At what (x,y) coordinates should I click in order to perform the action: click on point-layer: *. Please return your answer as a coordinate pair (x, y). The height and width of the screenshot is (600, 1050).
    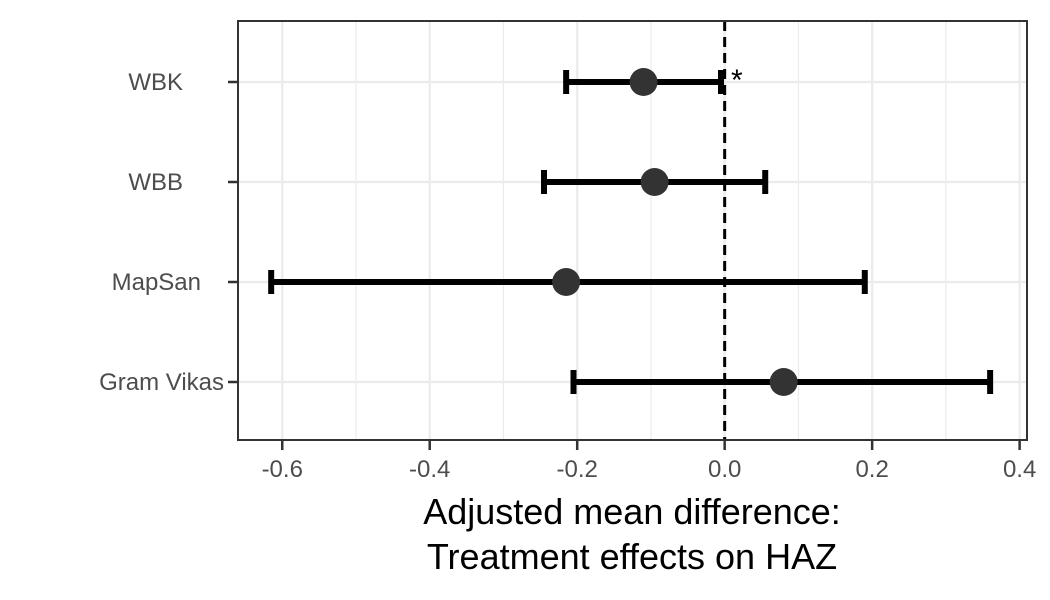
    Looking at the image, I should click on (675, 230).